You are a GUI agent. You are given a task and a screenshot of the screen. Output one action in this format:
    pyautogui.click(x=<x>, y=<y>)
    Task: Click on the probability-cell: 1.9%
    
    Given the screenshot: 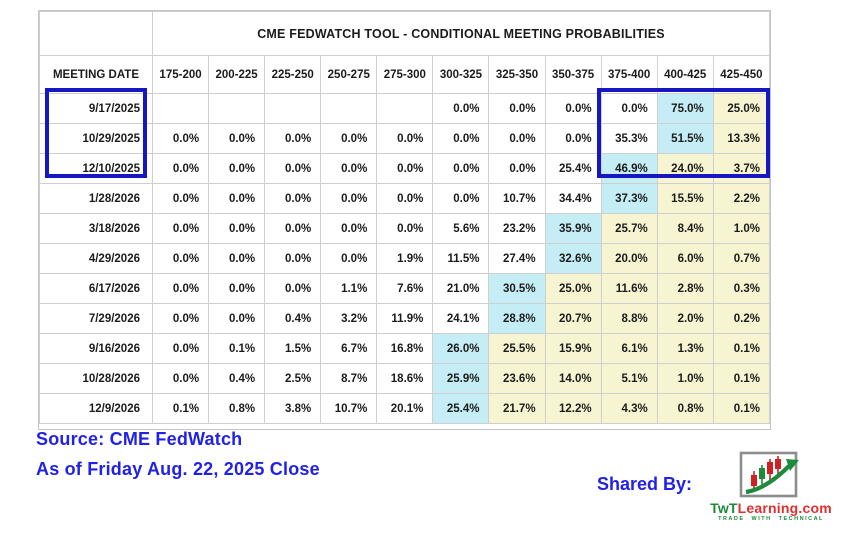 What is the action you would take?
    pyautogui.click(x=405, y=258)
    